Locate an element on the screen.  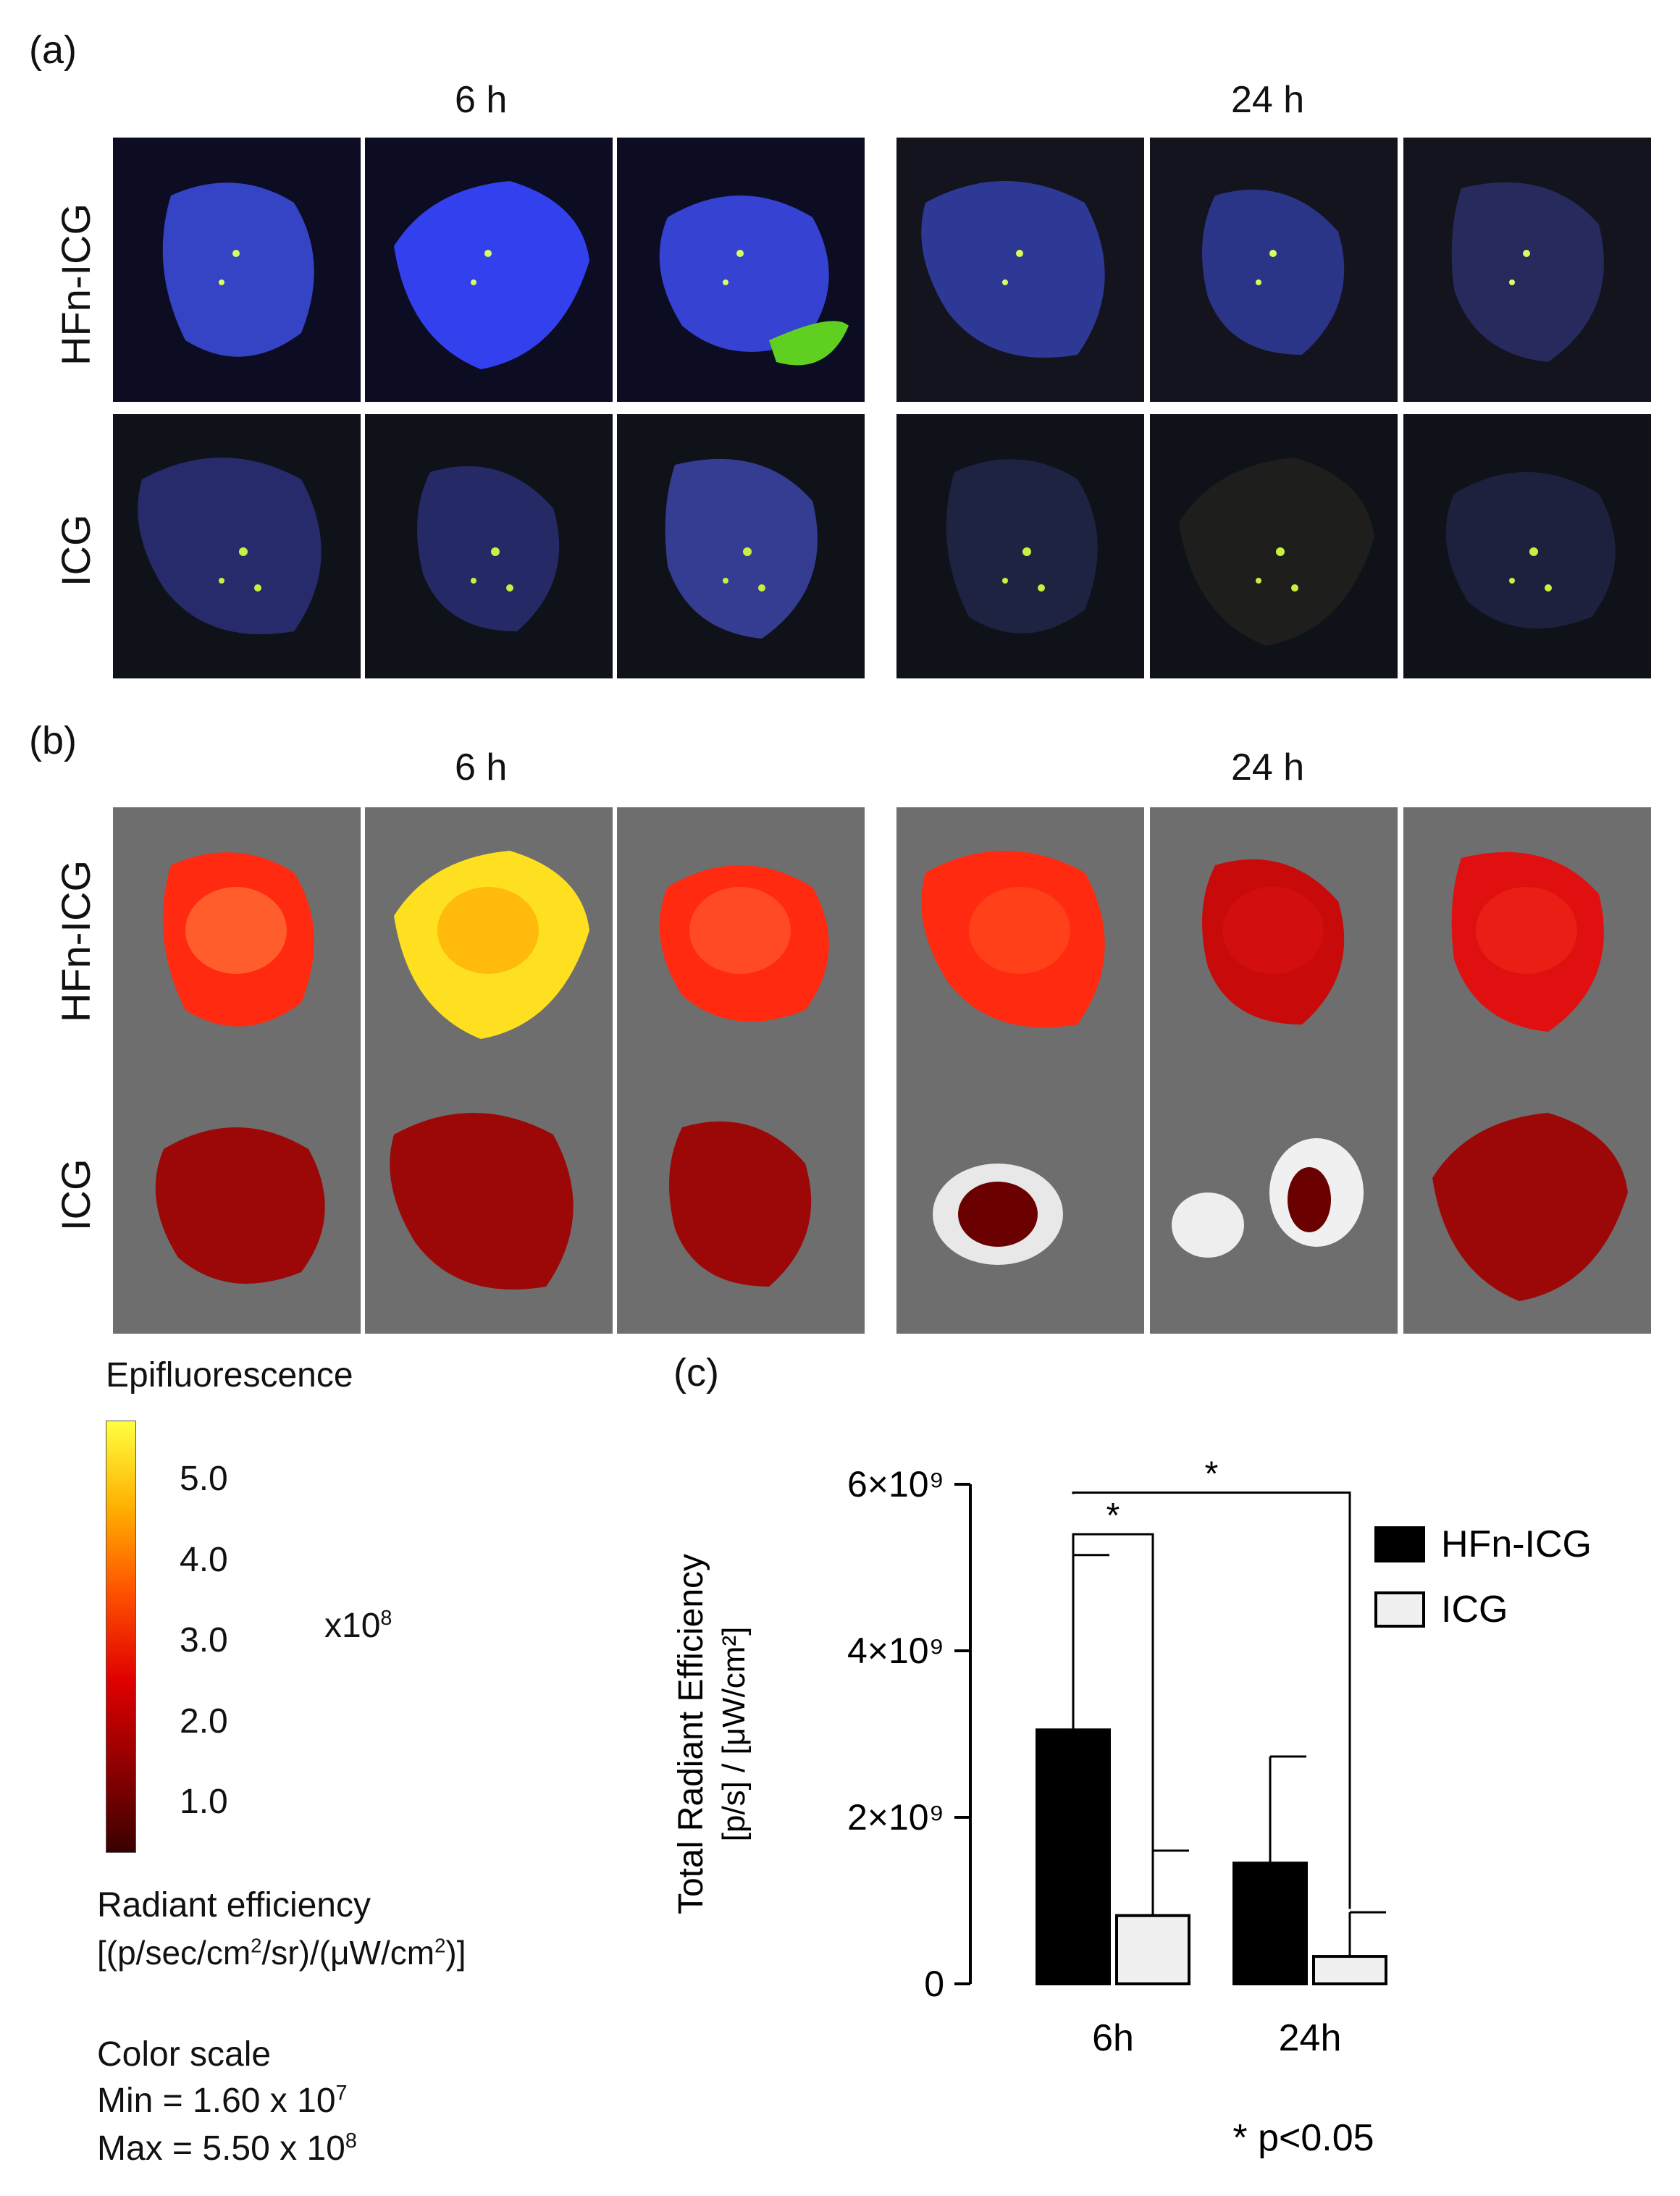
unit-sq-b: 2 is located at coordinates (440, 1945).